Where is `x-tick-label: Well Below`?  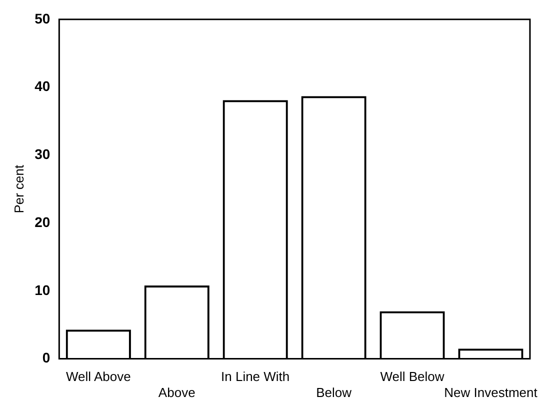 x-tick-label: Well Below is located at coordinates (412, 376).